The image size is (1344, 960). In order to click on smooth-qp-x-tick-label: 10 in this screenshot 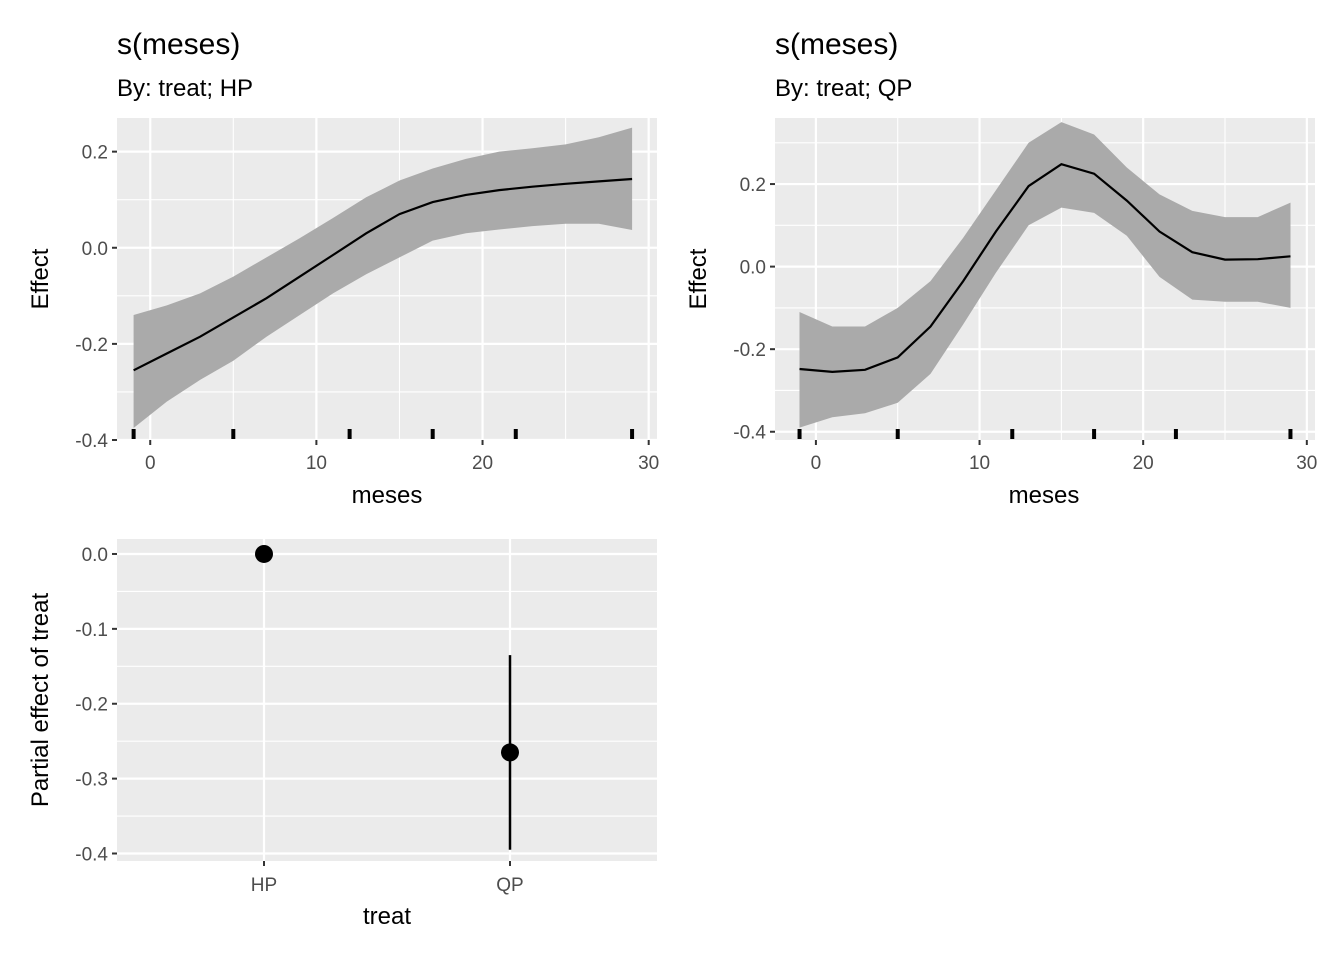, I will do `click(979, 463)`.